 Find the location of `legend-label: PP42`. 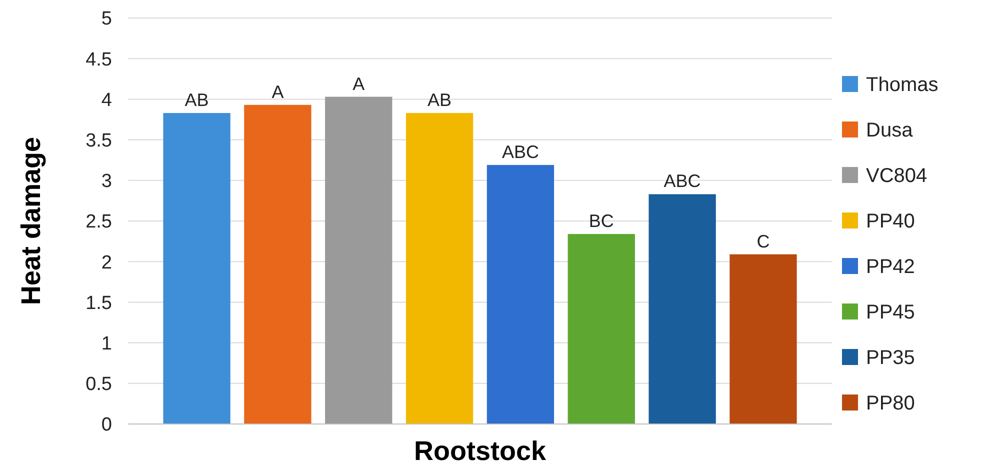

legend-label: PP42 is located at coordinates (890, 267).